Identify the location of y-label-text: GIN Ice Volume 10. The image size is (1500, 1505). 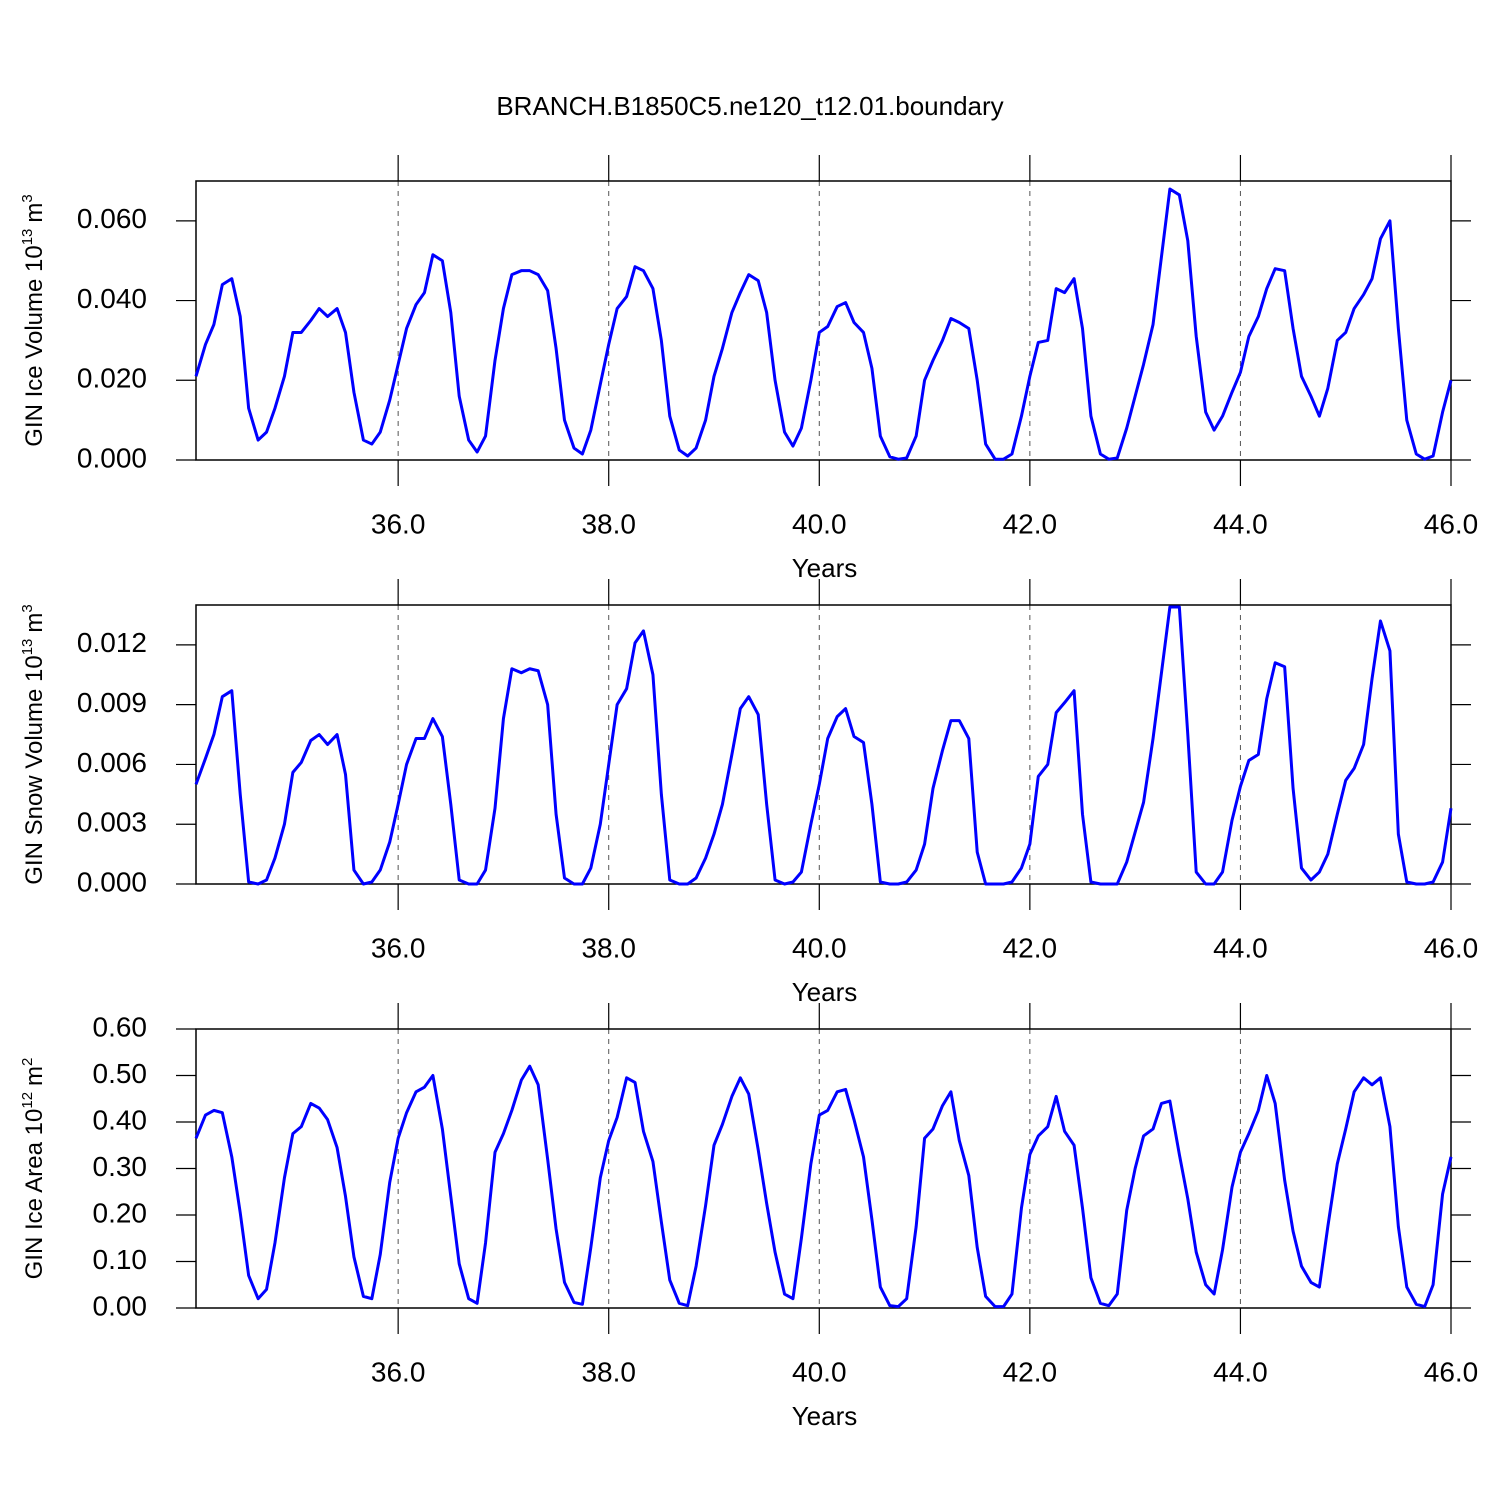
(34, 345).